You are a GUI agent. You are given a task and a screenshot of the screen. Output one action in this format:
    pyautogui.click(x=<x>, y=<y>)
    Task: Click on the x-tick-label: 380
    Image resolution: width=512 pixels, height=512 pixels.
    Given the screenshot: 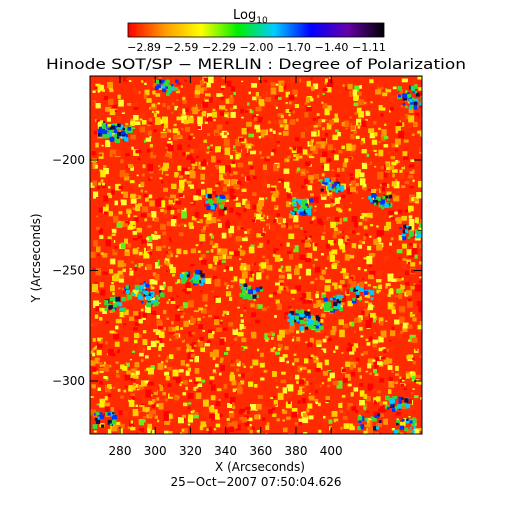 What is the action you would take?
    pyautogui.click(x=296, y=451)
    